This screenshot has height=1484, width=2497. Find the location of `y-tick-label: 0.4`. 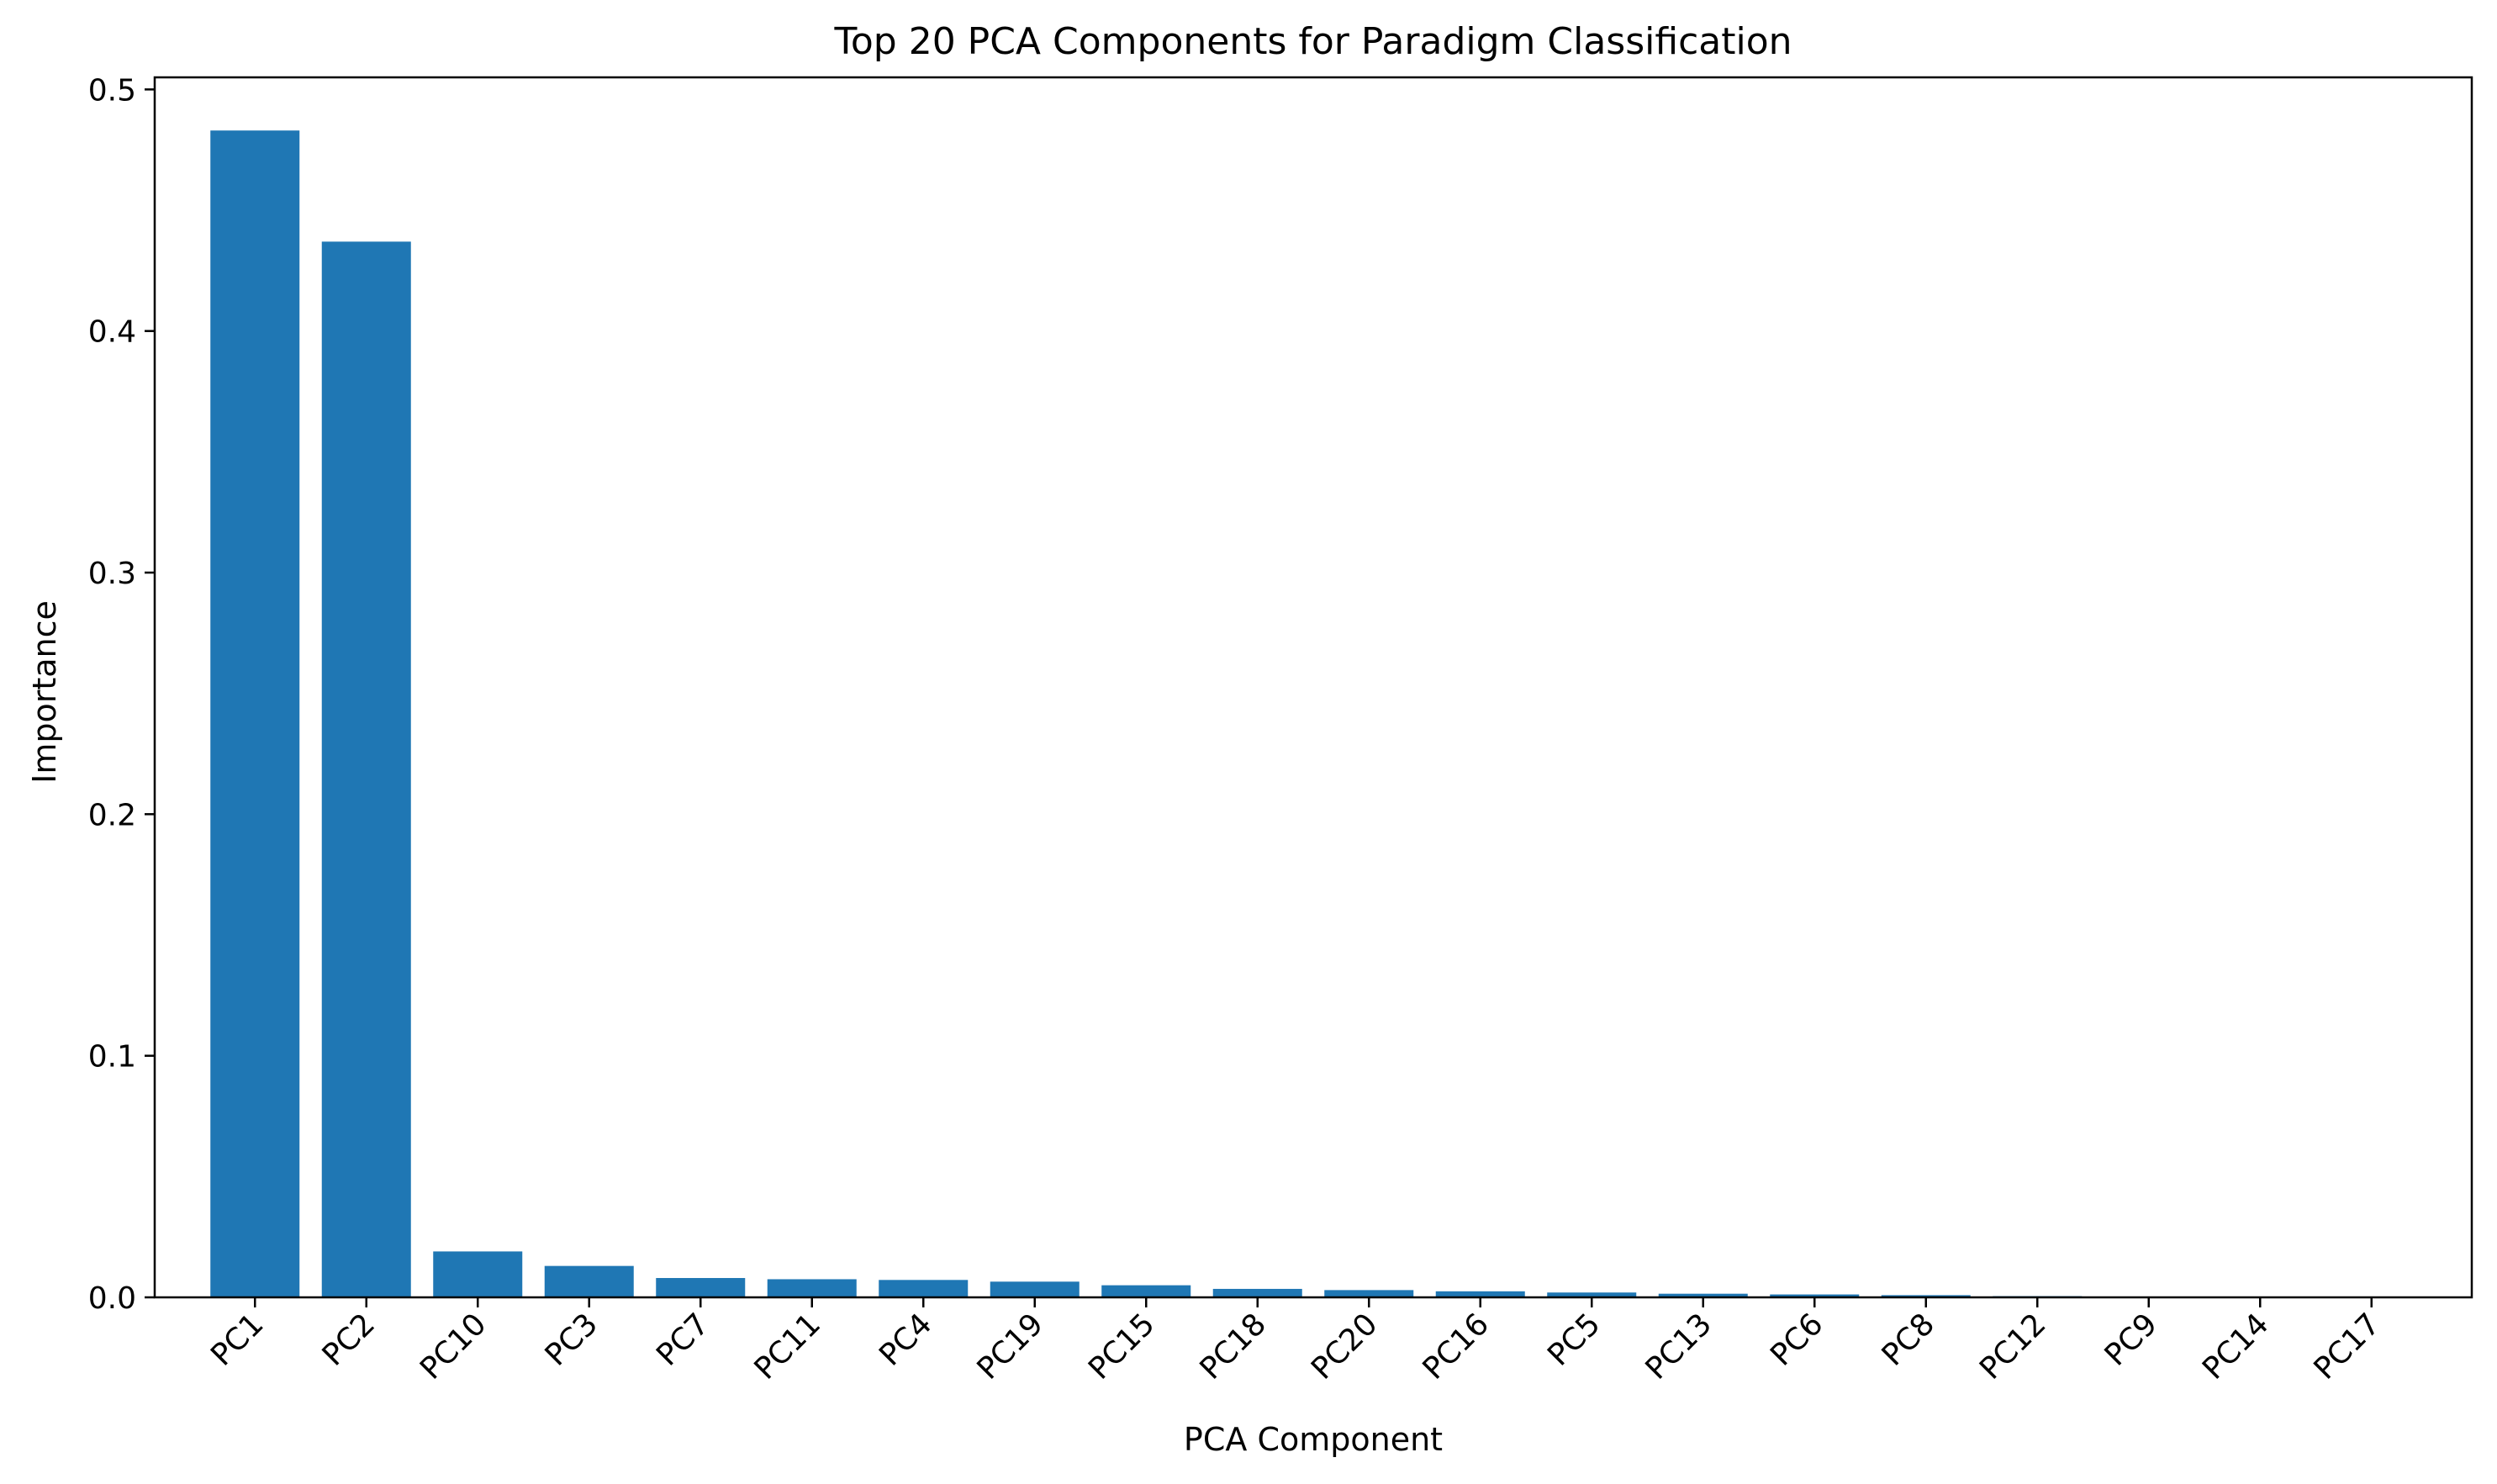

y-tick-label: 0.4 is located at coordinates (112, 332).